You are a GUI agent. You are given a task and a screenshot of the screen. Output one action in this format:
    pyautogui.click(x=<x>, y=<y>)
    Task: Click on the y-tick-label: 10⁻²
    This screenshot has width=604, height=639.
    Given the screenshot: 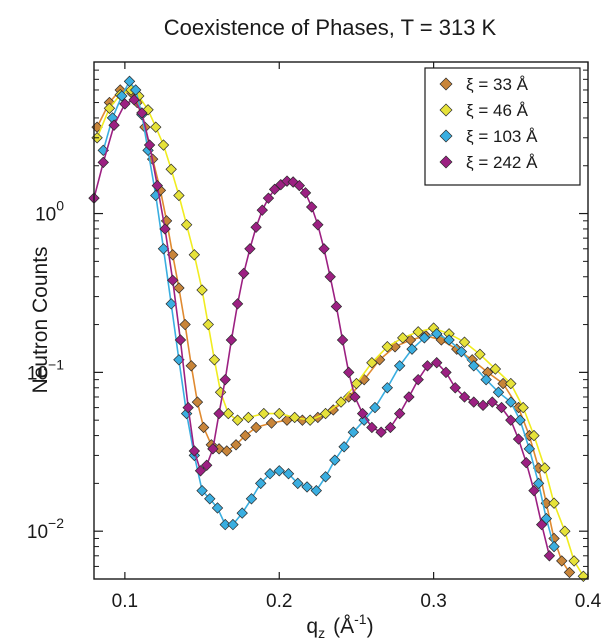 What is the action you would take?
    pyautogui.click(x=45, y=529)
    